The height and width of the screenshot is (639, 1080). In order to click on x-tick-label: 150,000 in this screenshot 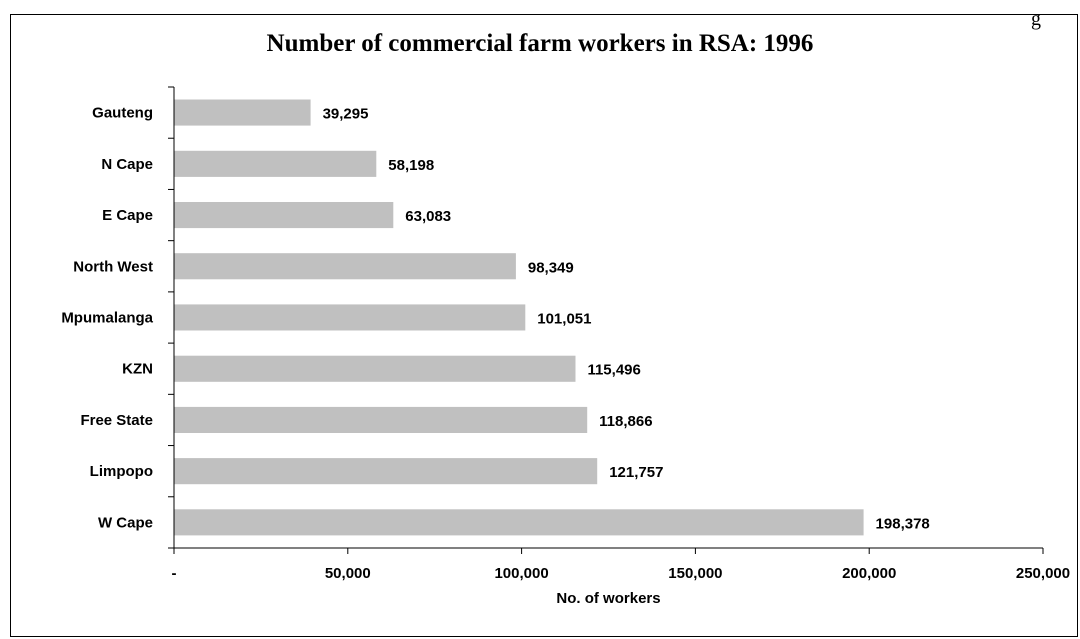, I will do `click(695, 573)`.